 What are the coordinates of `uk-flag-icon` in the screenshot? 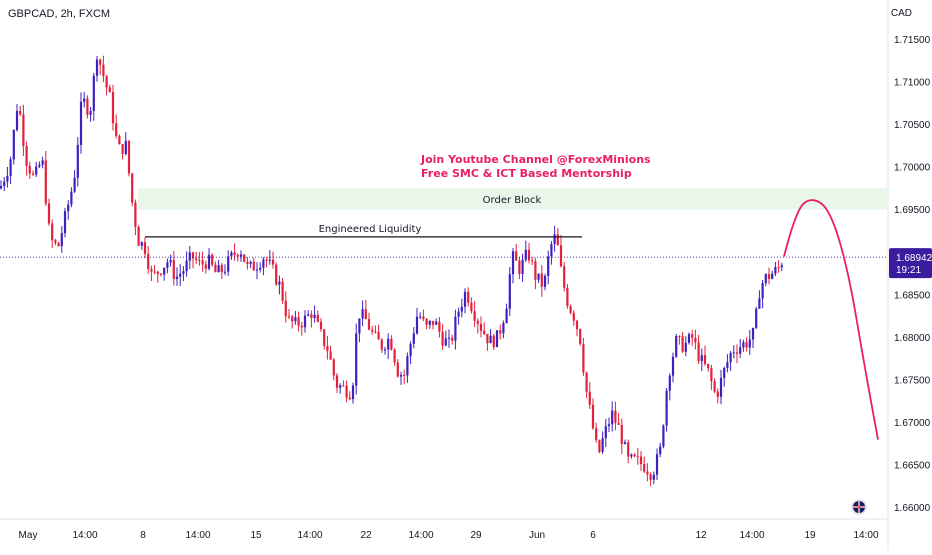 It's located at (859, 507).